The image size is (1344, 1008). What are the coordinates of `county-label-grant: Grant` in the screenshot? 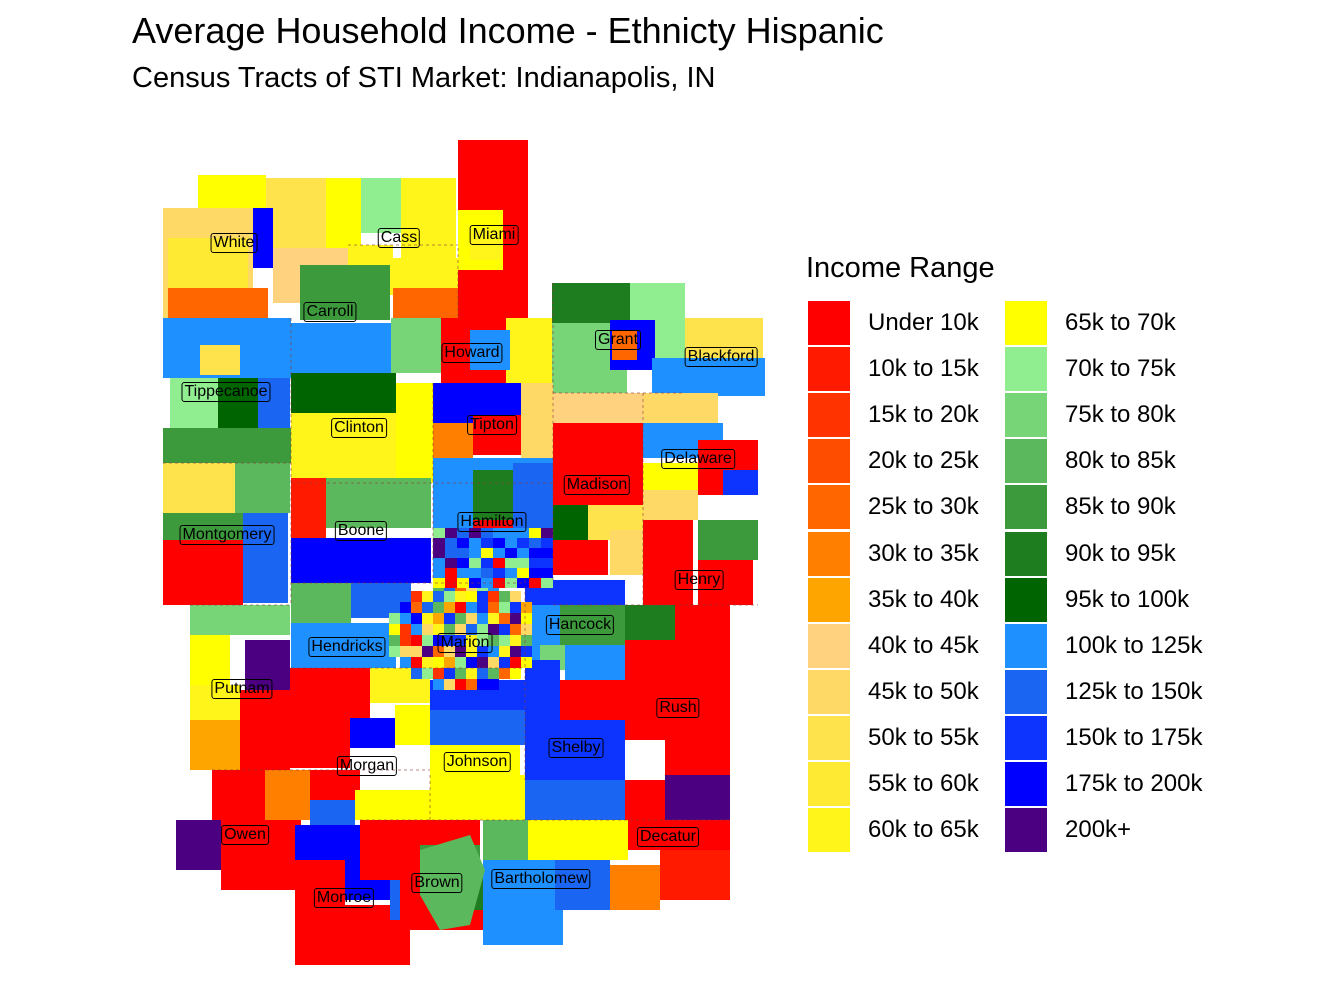 It's located at (618, 340).